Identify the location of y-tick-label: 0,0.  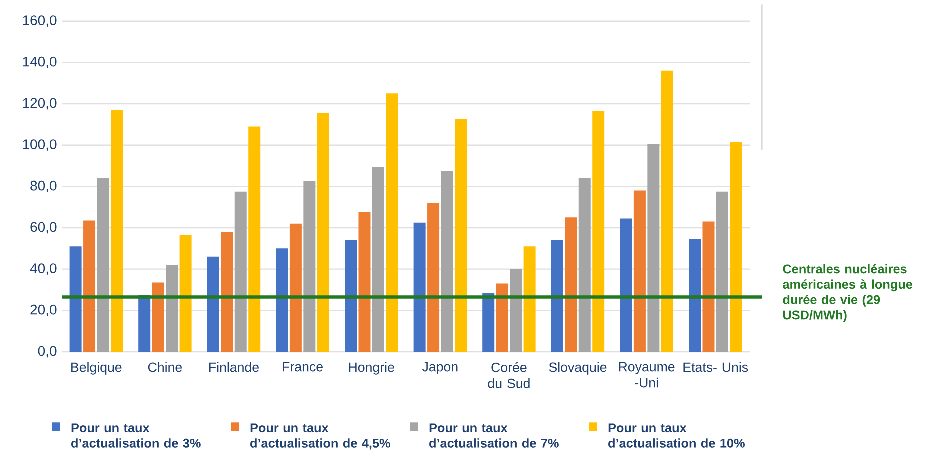
(47, 352).